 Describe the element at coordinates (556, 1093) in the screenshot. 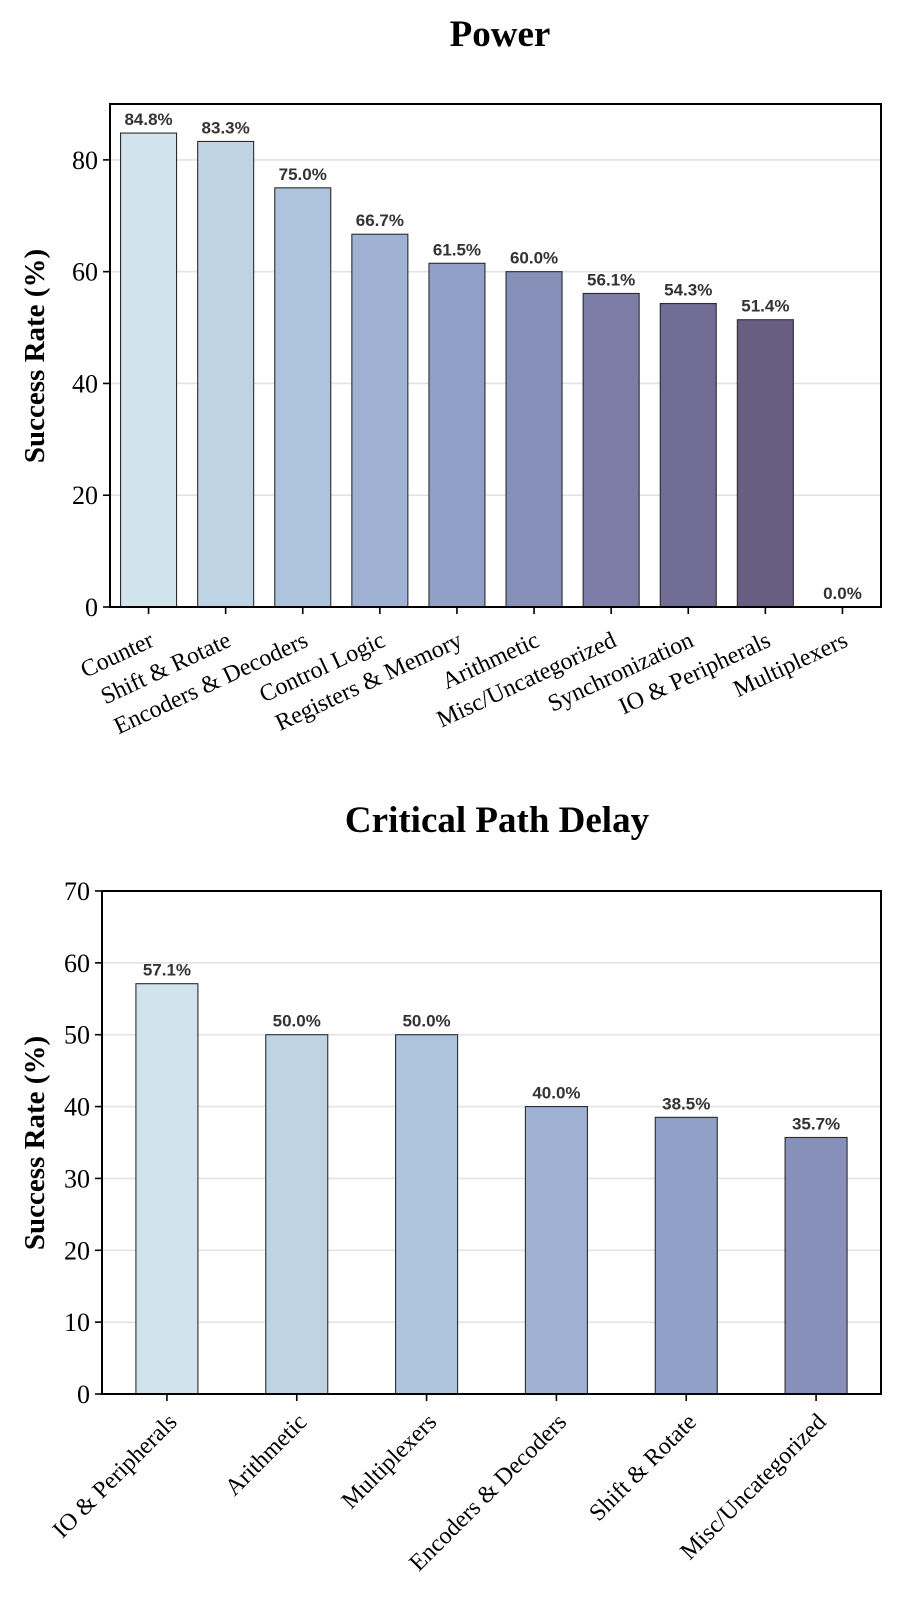

I see `data-label: 40.0%` at that location.